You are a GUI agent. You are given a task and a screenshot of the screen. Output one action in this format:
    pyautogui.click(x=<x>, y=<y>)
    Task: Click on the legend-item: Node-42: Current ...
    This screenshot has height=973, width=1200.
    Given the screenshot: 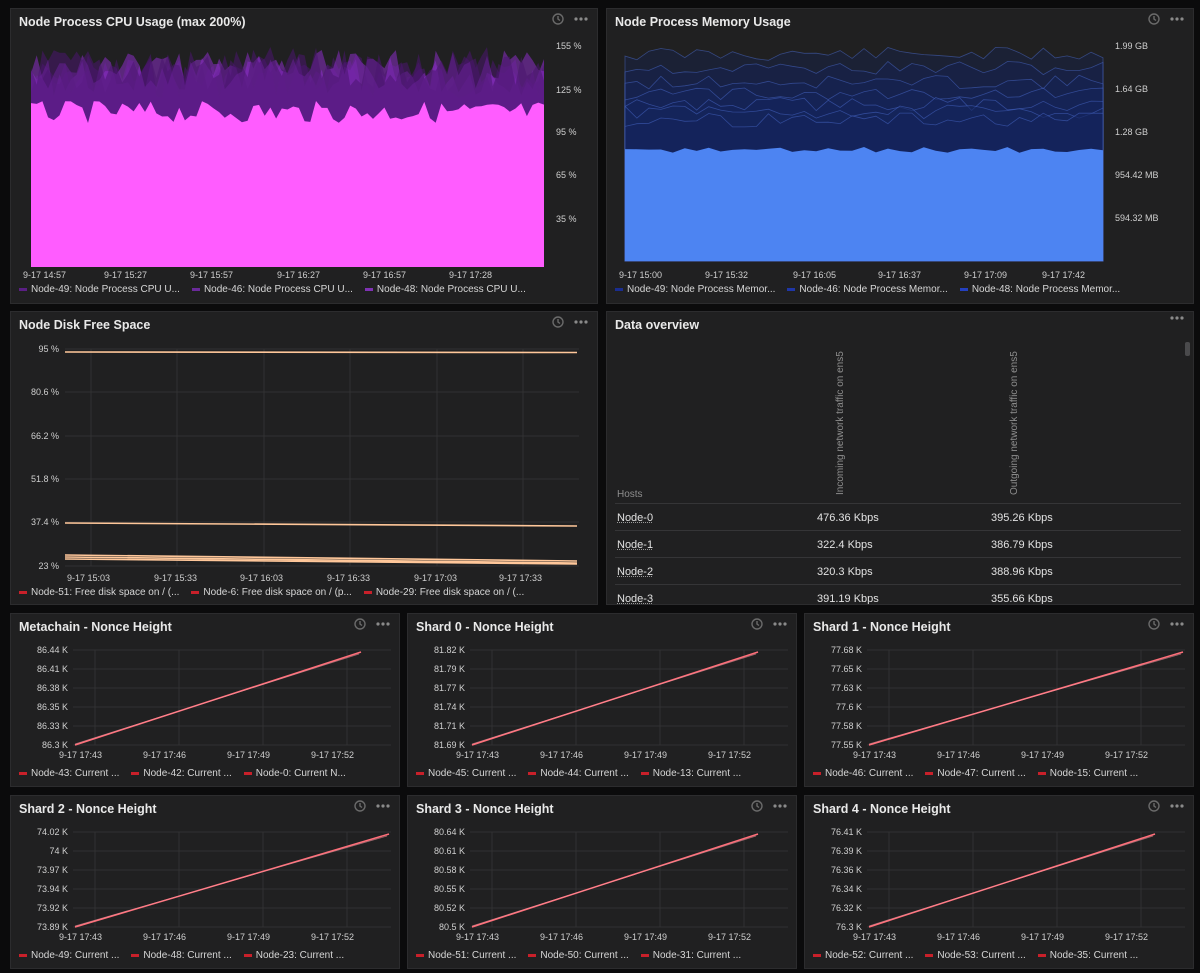 What is the action you would take?
    pyautogui.click(x=181, y=773)
    